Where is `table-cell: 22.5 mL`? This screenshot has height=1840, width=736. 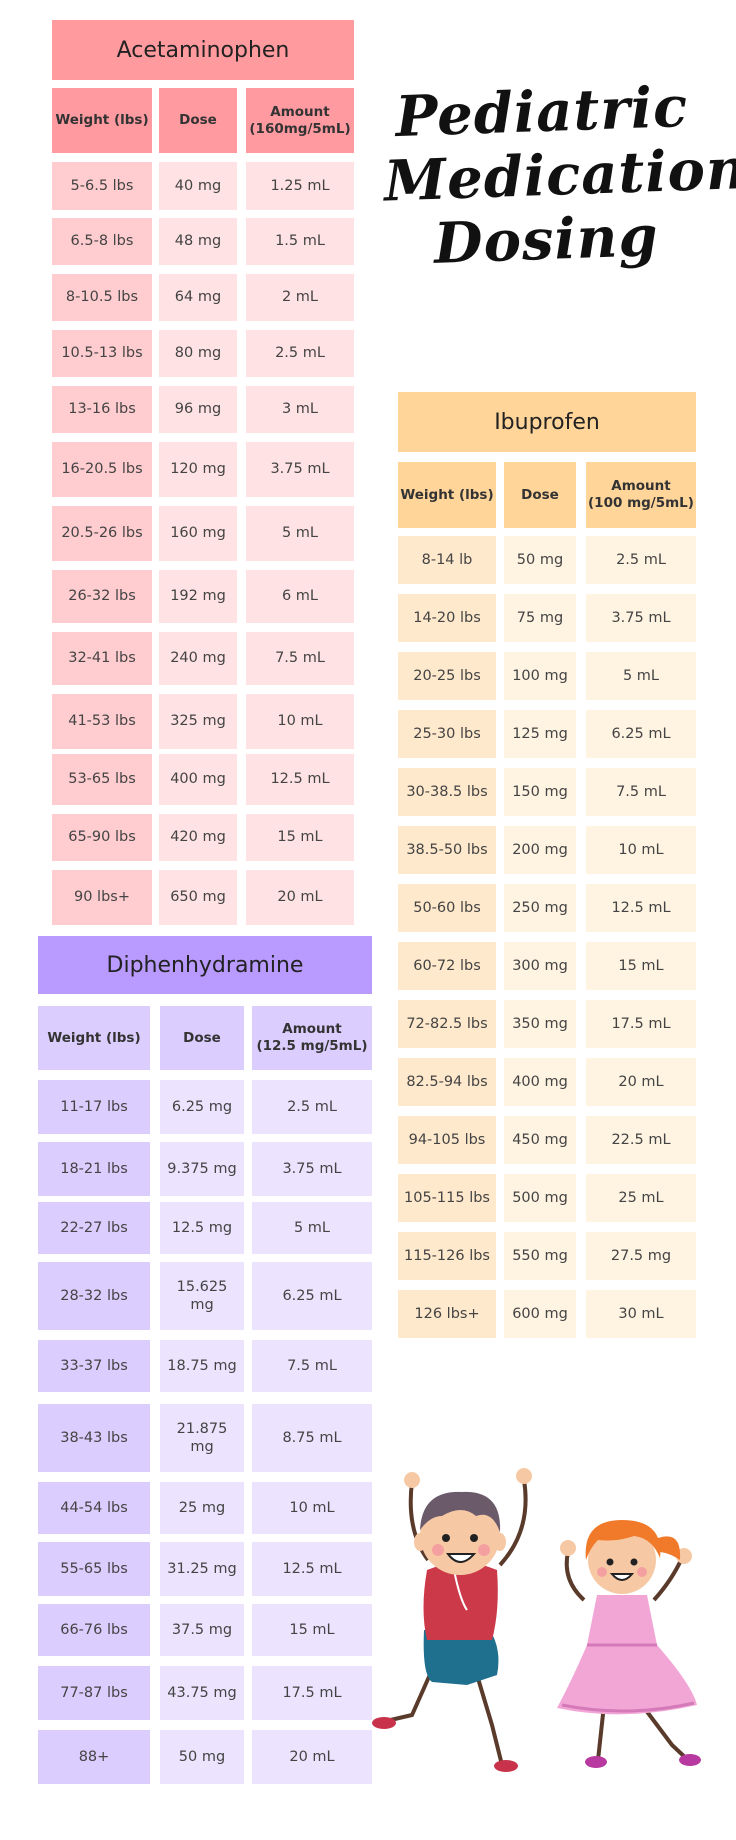 table-cell: 22.5 mL is located at coordinates (641, 1140).